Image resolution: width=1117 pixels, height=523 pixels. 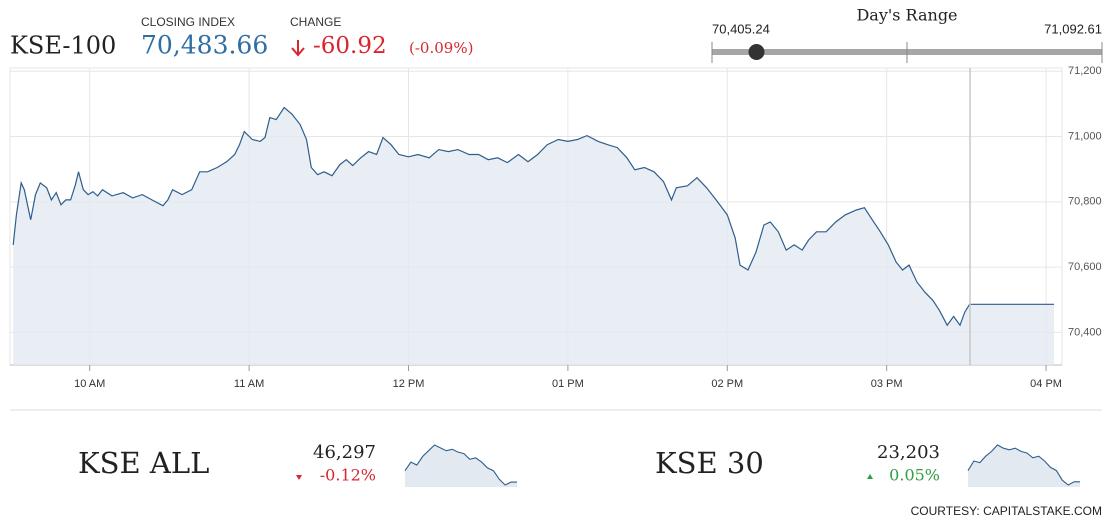 I want to click on y-tick-label: 70,800, so click(x=1085, y=202).